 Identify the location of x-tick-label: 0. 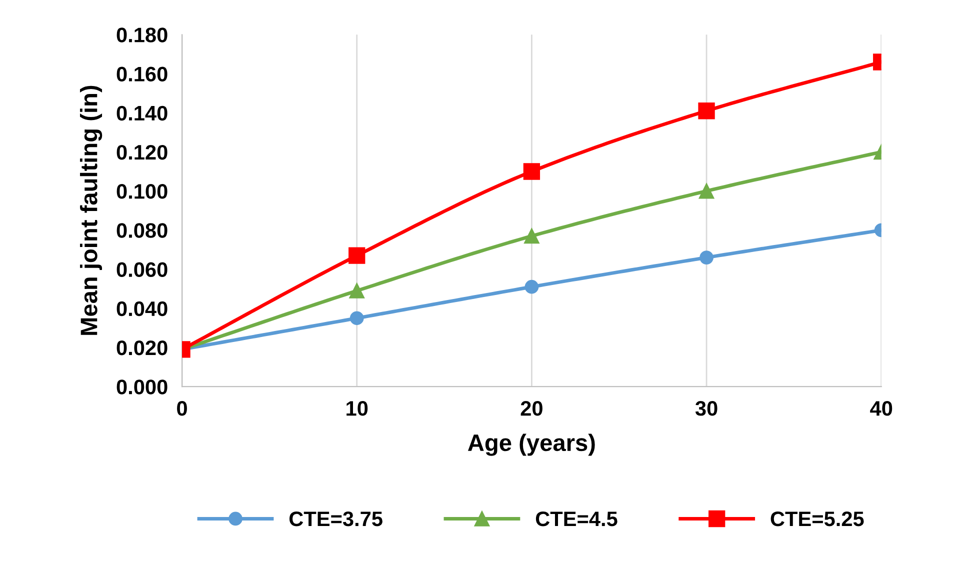
(182, 408).